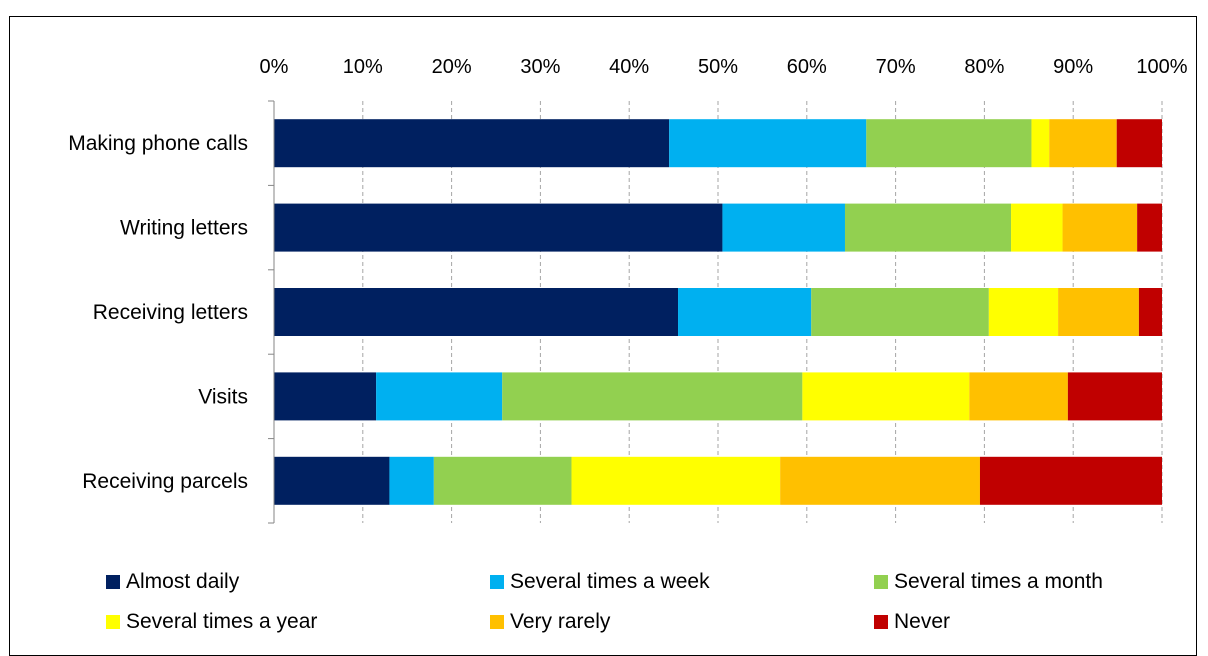 The width and height of the screenshot is (1208, 656). Describe the element at coordinates (1161, 67) in the screenshot. I see `x-tick-label: 100%` at that location.